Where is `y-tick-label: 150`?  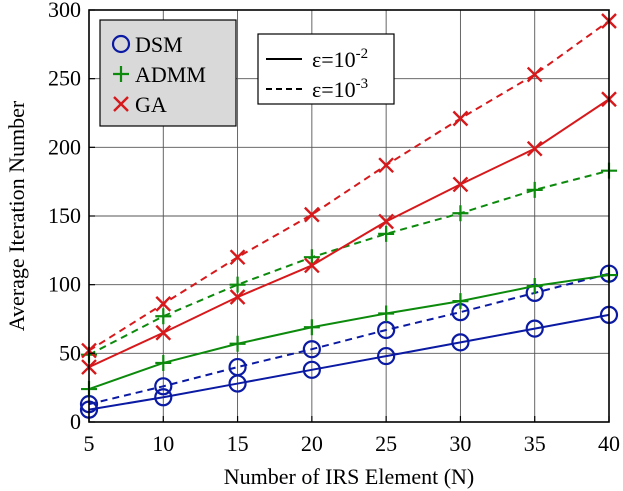
y-tick-label: 150 is located at coordinates (64, 215).